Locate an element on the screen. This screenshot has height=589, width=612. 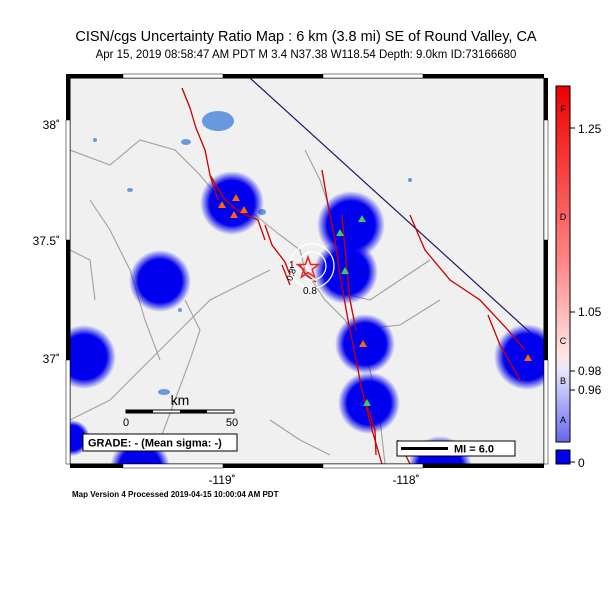
uncertainty-contours is located at coordinates (312, 266).